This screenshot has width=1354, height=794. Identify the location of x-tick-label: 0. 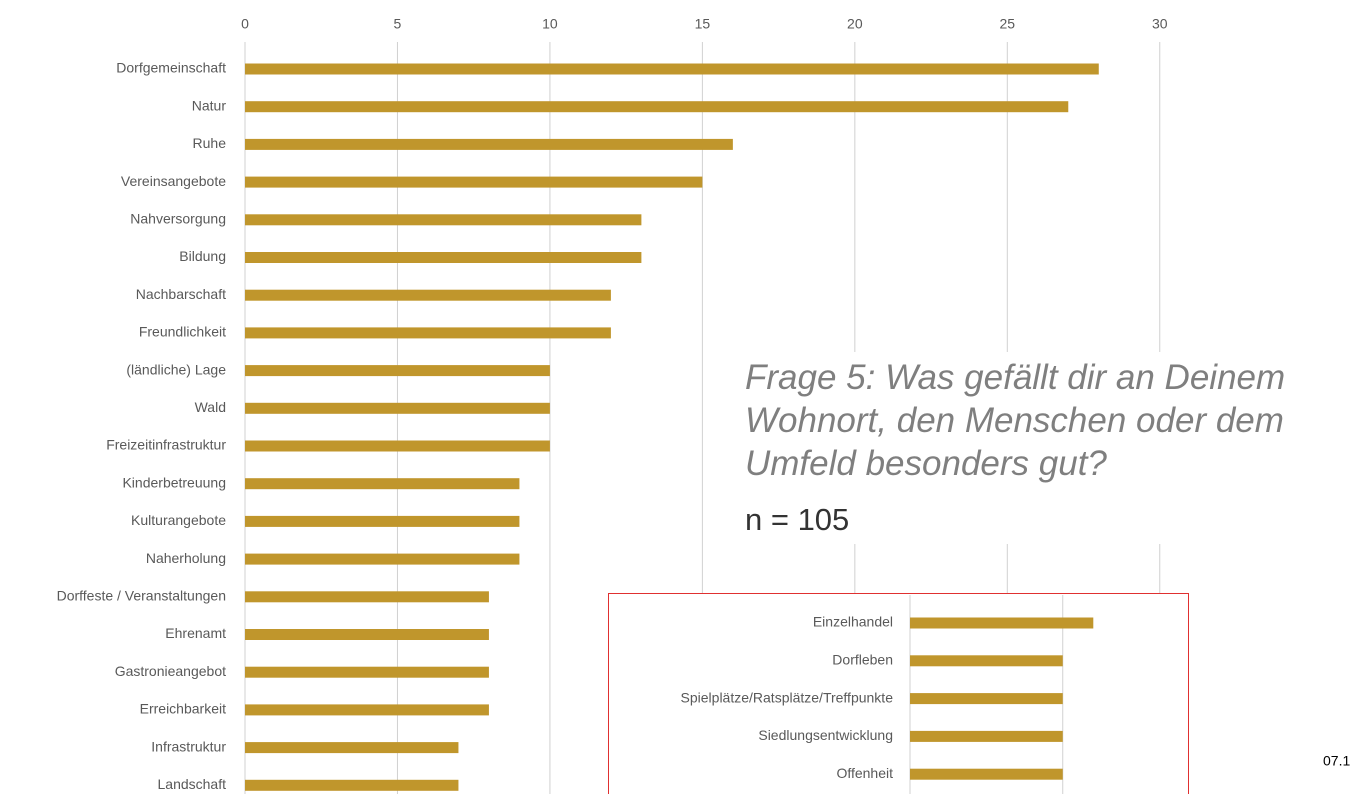
(245, 24).